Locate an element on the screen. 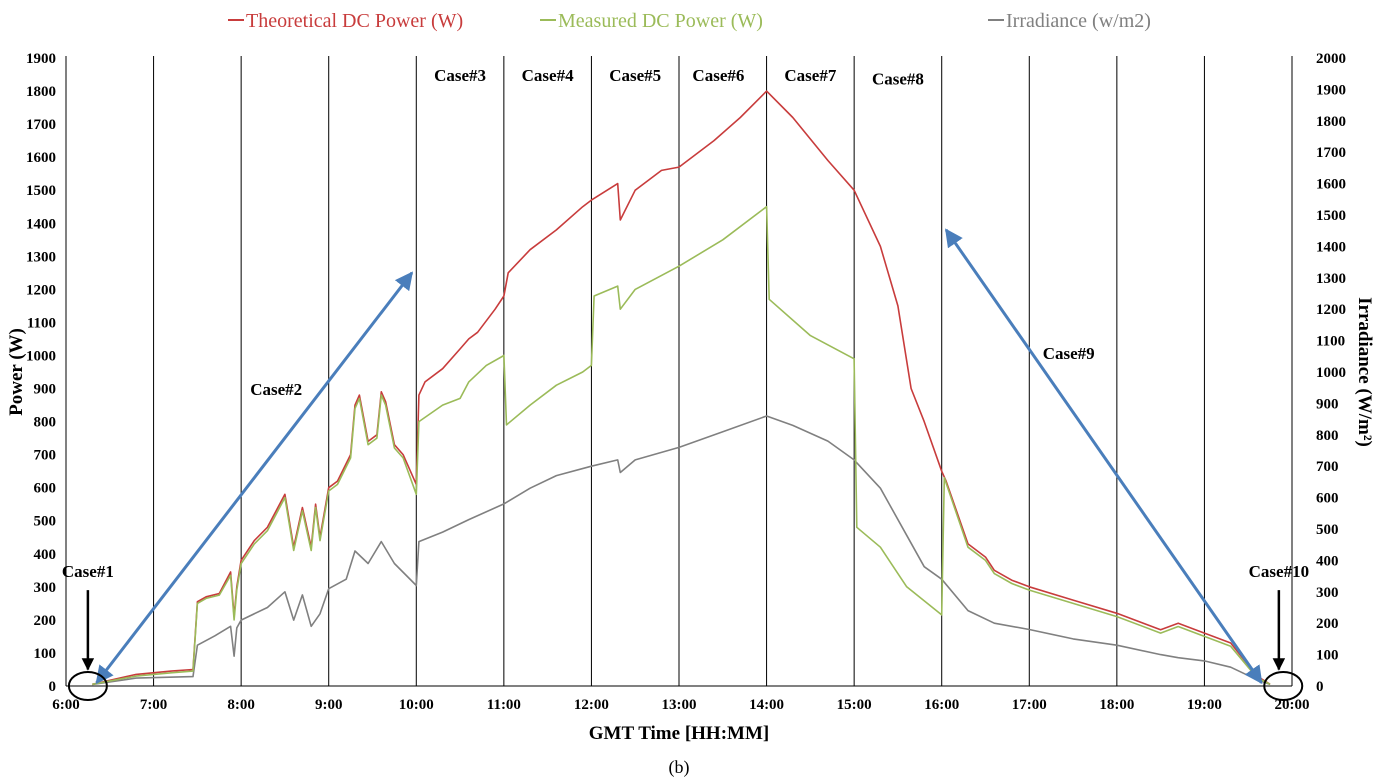 This screenshot has height=782, width=1381. y-left-tick-label: 1700 is located at coordinates (41, 125).